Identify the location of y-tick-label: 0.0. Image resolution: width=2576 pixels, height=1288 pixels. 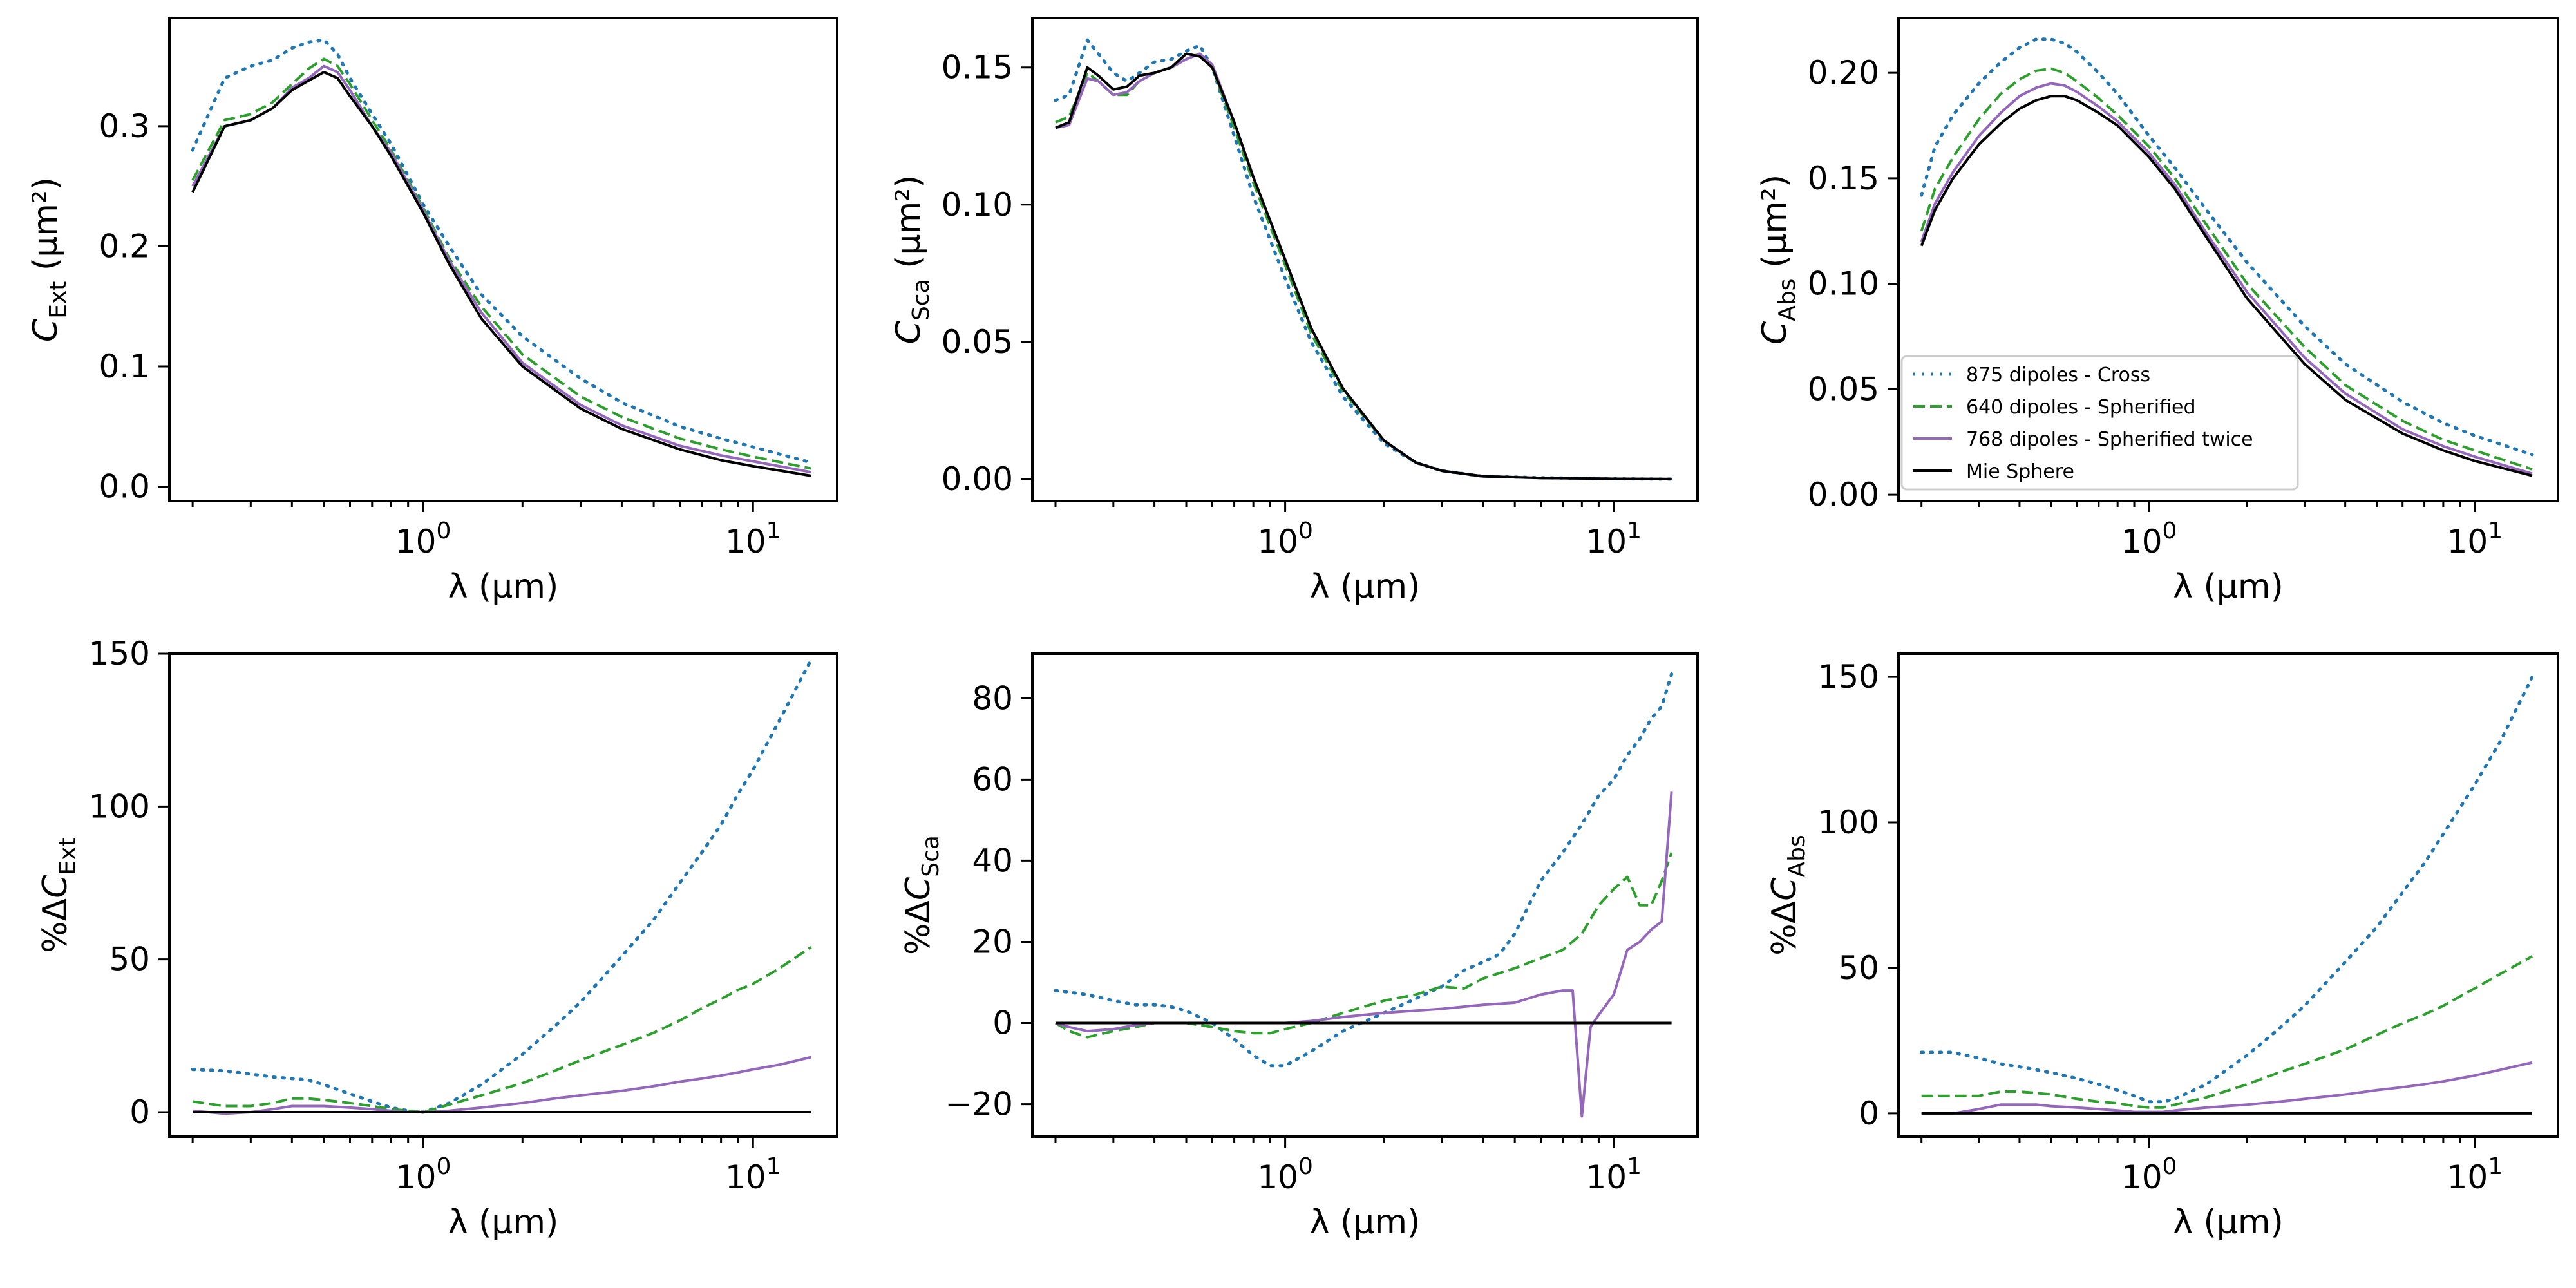
(124, 487).